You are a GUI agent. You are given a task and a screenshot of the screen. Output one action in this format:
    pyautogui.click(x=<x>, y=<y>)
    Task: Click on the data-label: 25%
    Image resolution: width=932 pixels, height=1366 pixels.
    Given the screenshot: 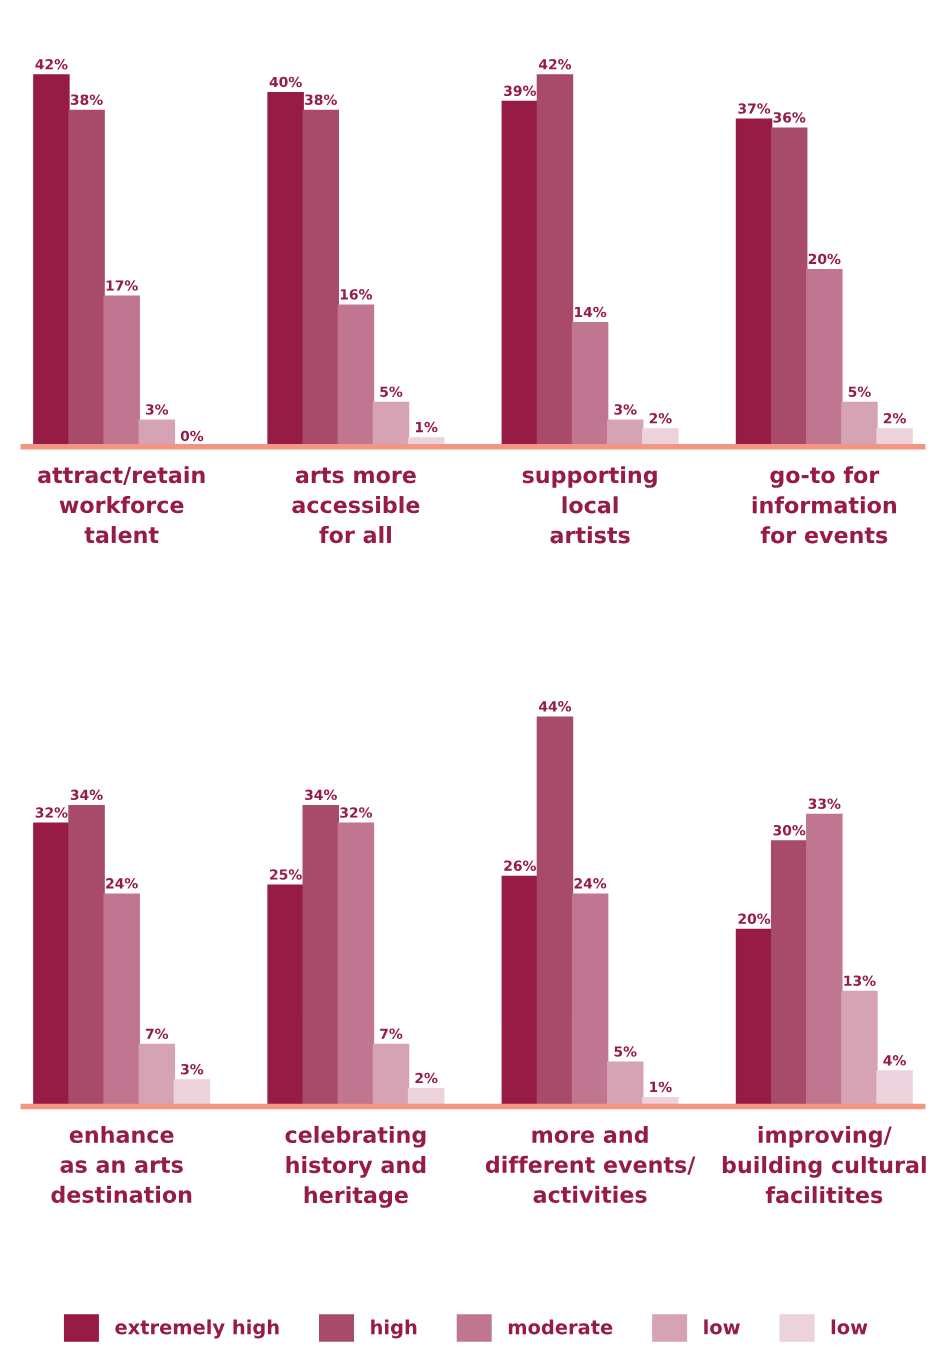 What is the action you would take?
    pyautogui.click(x=286, y=874)
    